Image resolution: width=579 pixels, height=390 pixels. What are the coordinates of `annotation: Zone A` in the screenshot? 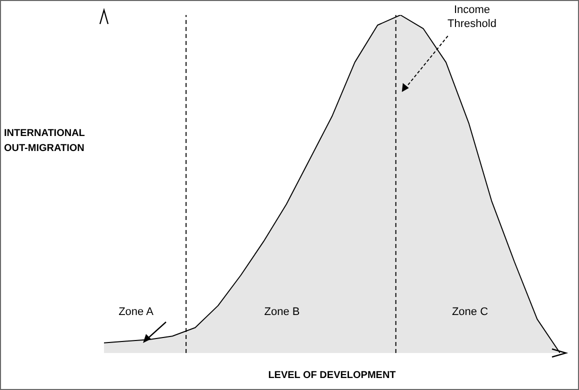 It's located at (136, 312).